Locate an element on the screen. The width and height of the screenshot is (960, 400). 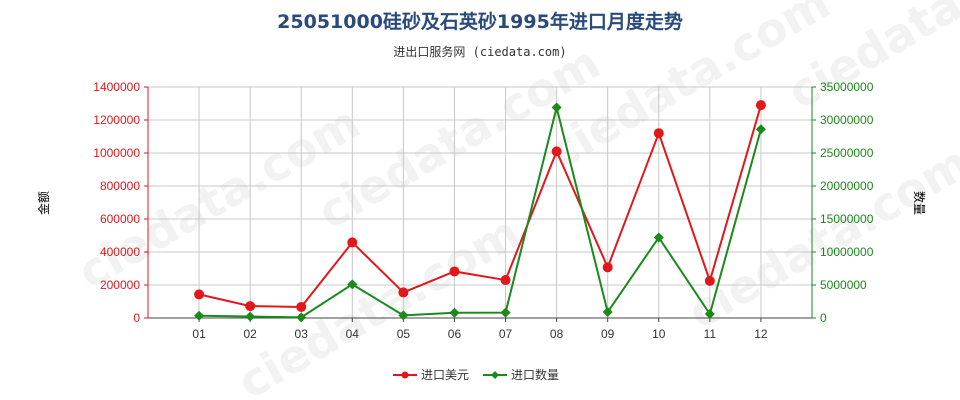
left-tick-label: 0 is located at coordinates (136, 318).